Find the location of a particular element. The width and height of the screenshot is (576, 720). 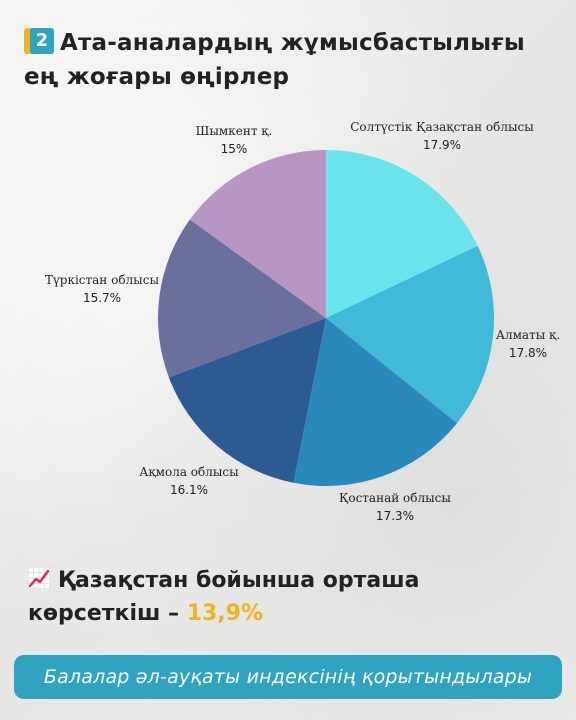

slice-label: Түркістан облысы 15.7% is located at coordinates (102, 289).